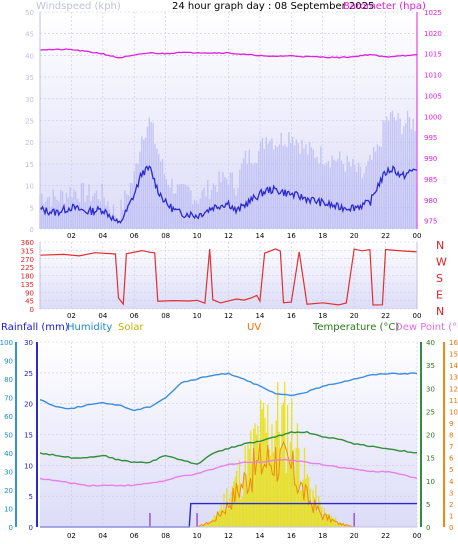  What do you see at coordinates (134, 536) in the screenshot?
I see `temp-x-tick-label: 06` at bounding box center [134, 536].